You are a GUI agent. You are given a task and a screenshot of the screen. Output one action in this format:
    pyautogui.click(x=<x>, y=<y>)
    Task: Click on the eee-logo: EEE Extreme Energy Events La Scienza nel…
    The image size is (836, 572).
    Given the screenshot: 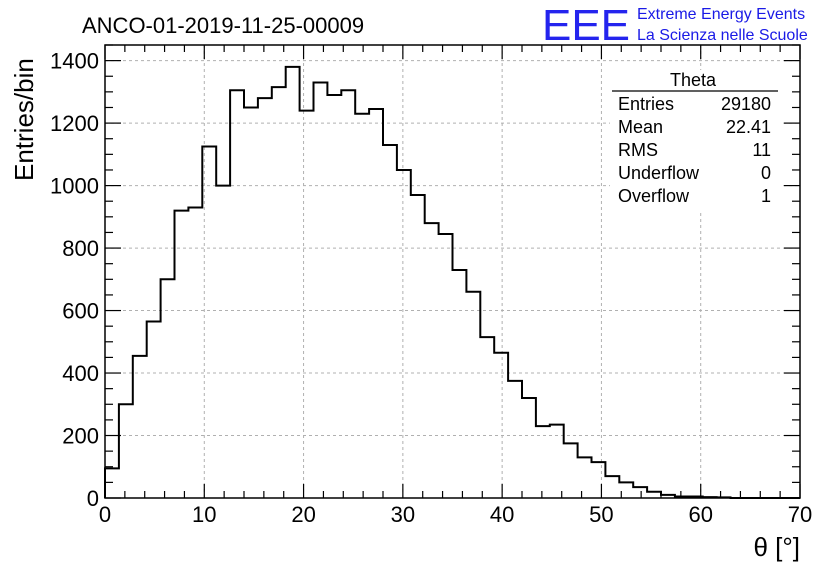 What is the action you would take?
    pyautogui.click(x=675, y=25)
    